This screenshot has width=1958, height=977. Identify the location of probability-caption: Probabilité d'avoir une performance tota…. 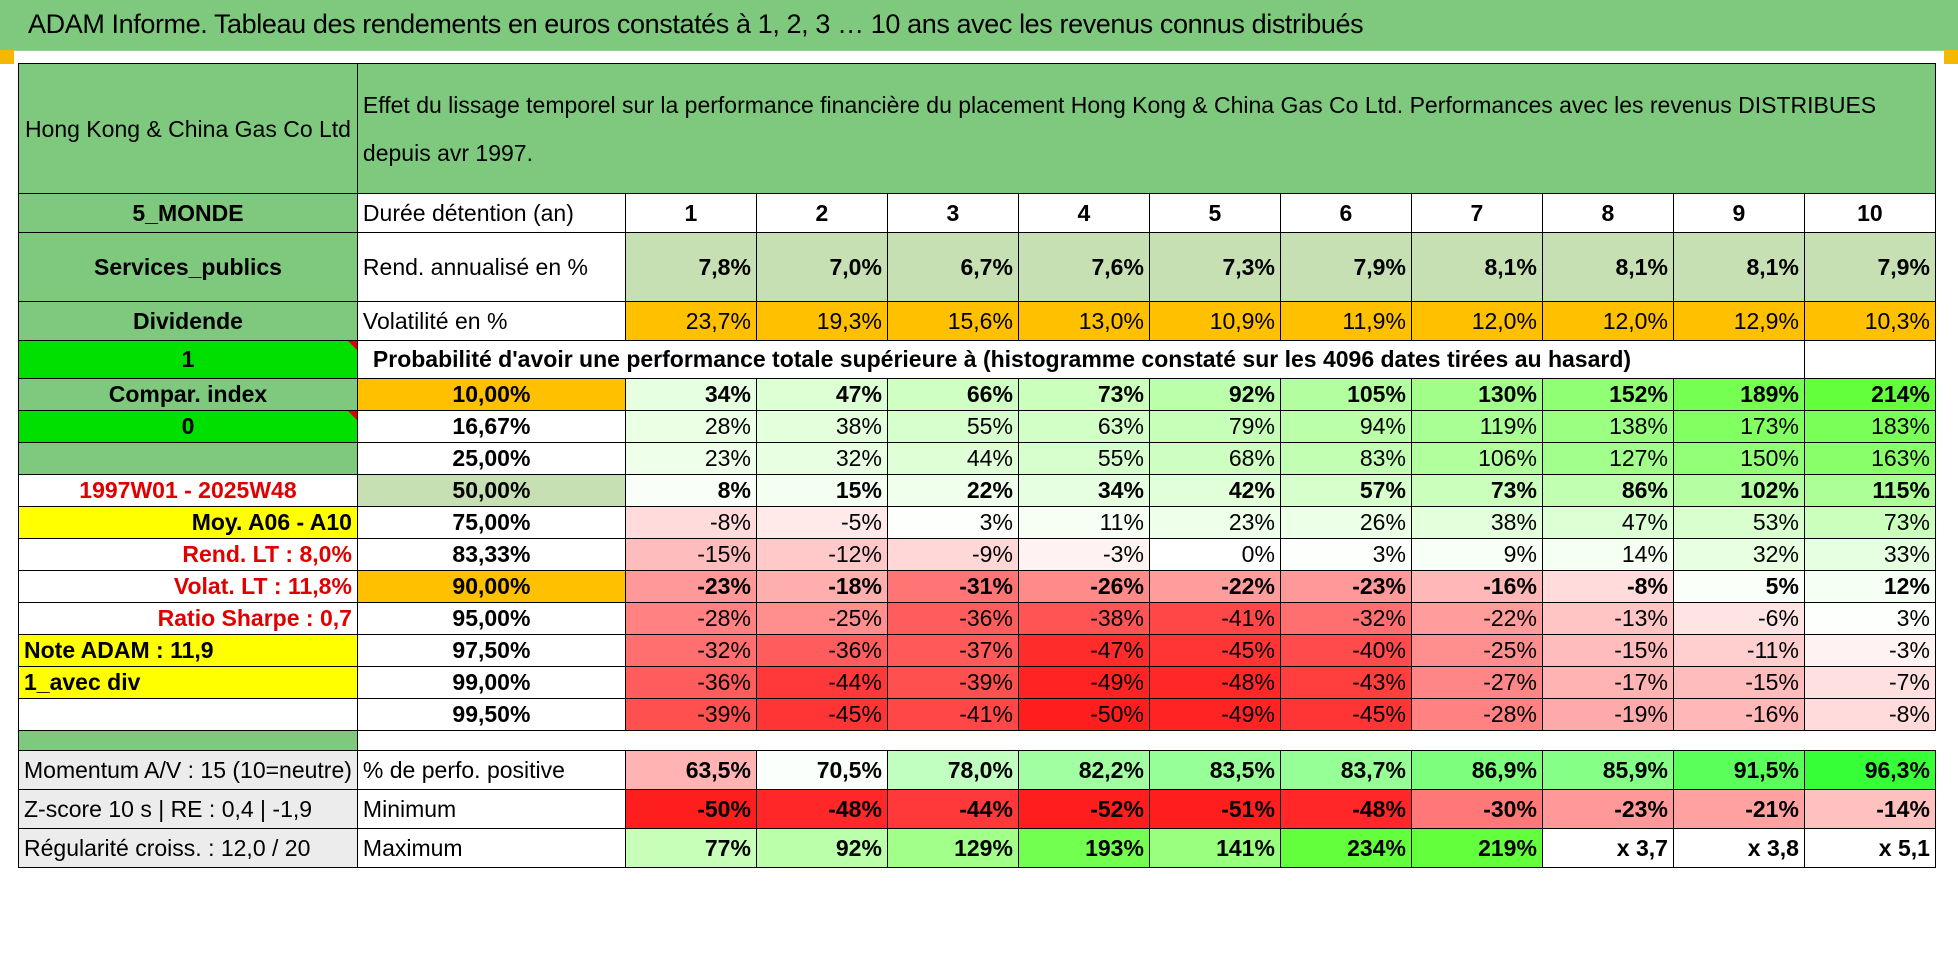
(1015, 359).